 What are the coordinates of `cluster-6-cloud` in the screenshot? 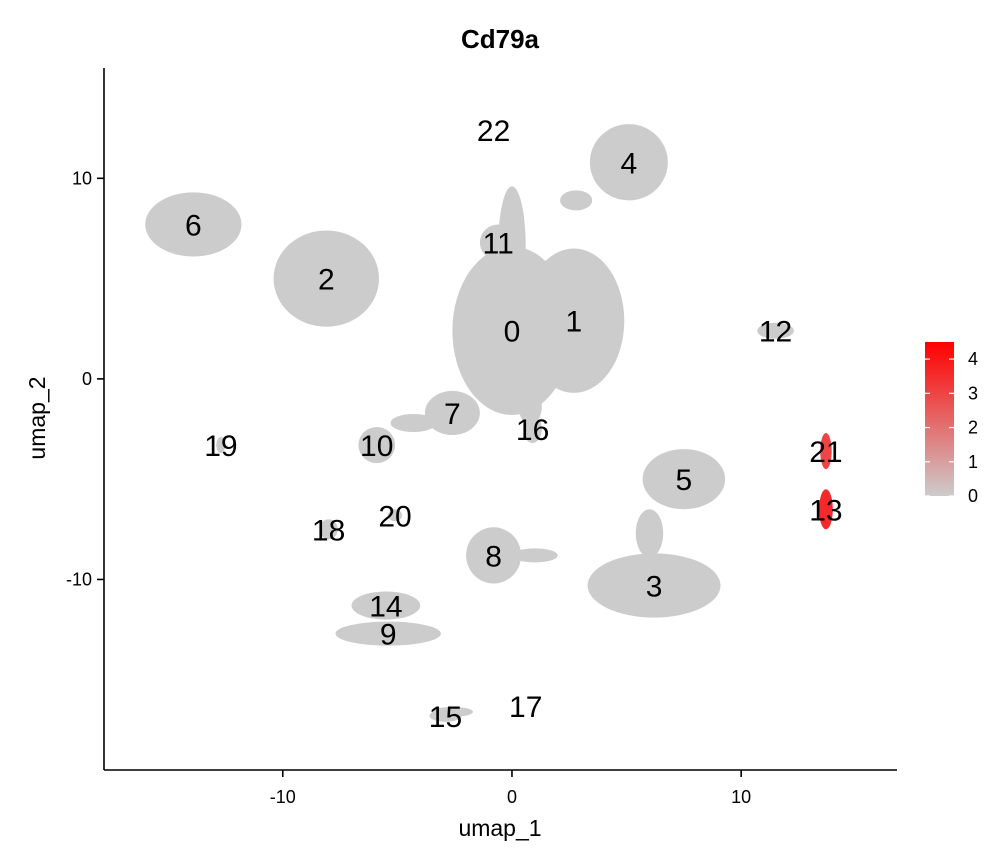 It's located at (193, 224).